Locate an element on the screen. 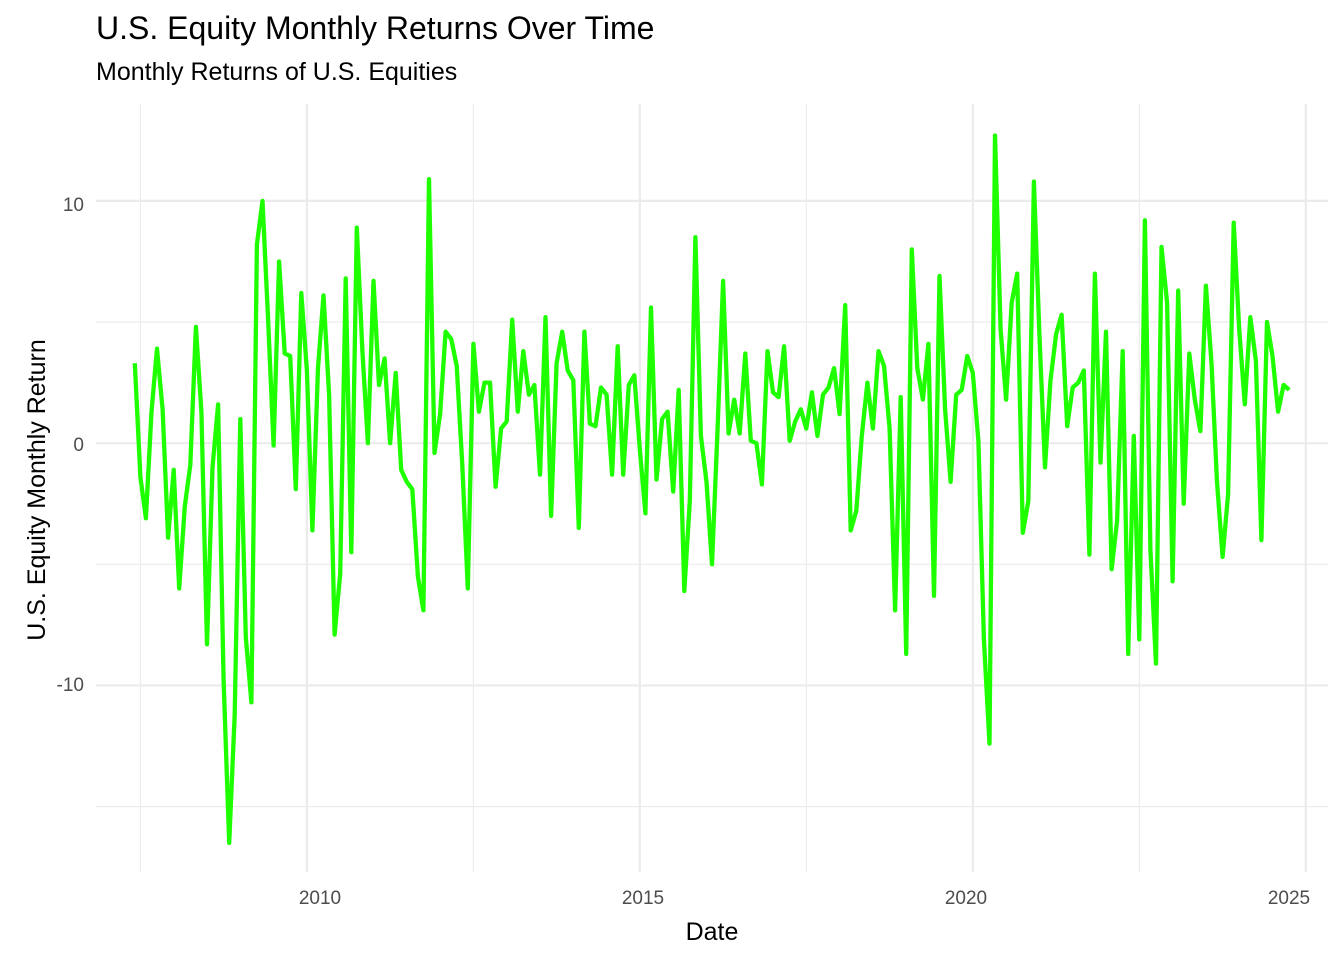 Image resolution: width=1344 pixels, height=960 pixels. y-axis-title: U.S. Equity Monthly Return is located at coordinates (37, 490).